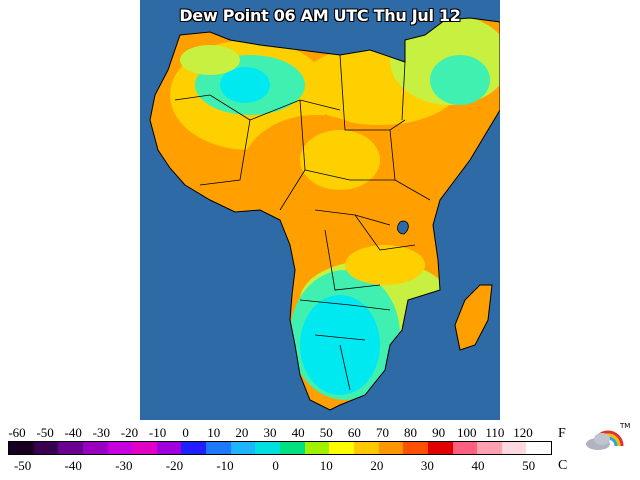  I want to click on fahrenheit-tick-label: -20, so click(129, 432).